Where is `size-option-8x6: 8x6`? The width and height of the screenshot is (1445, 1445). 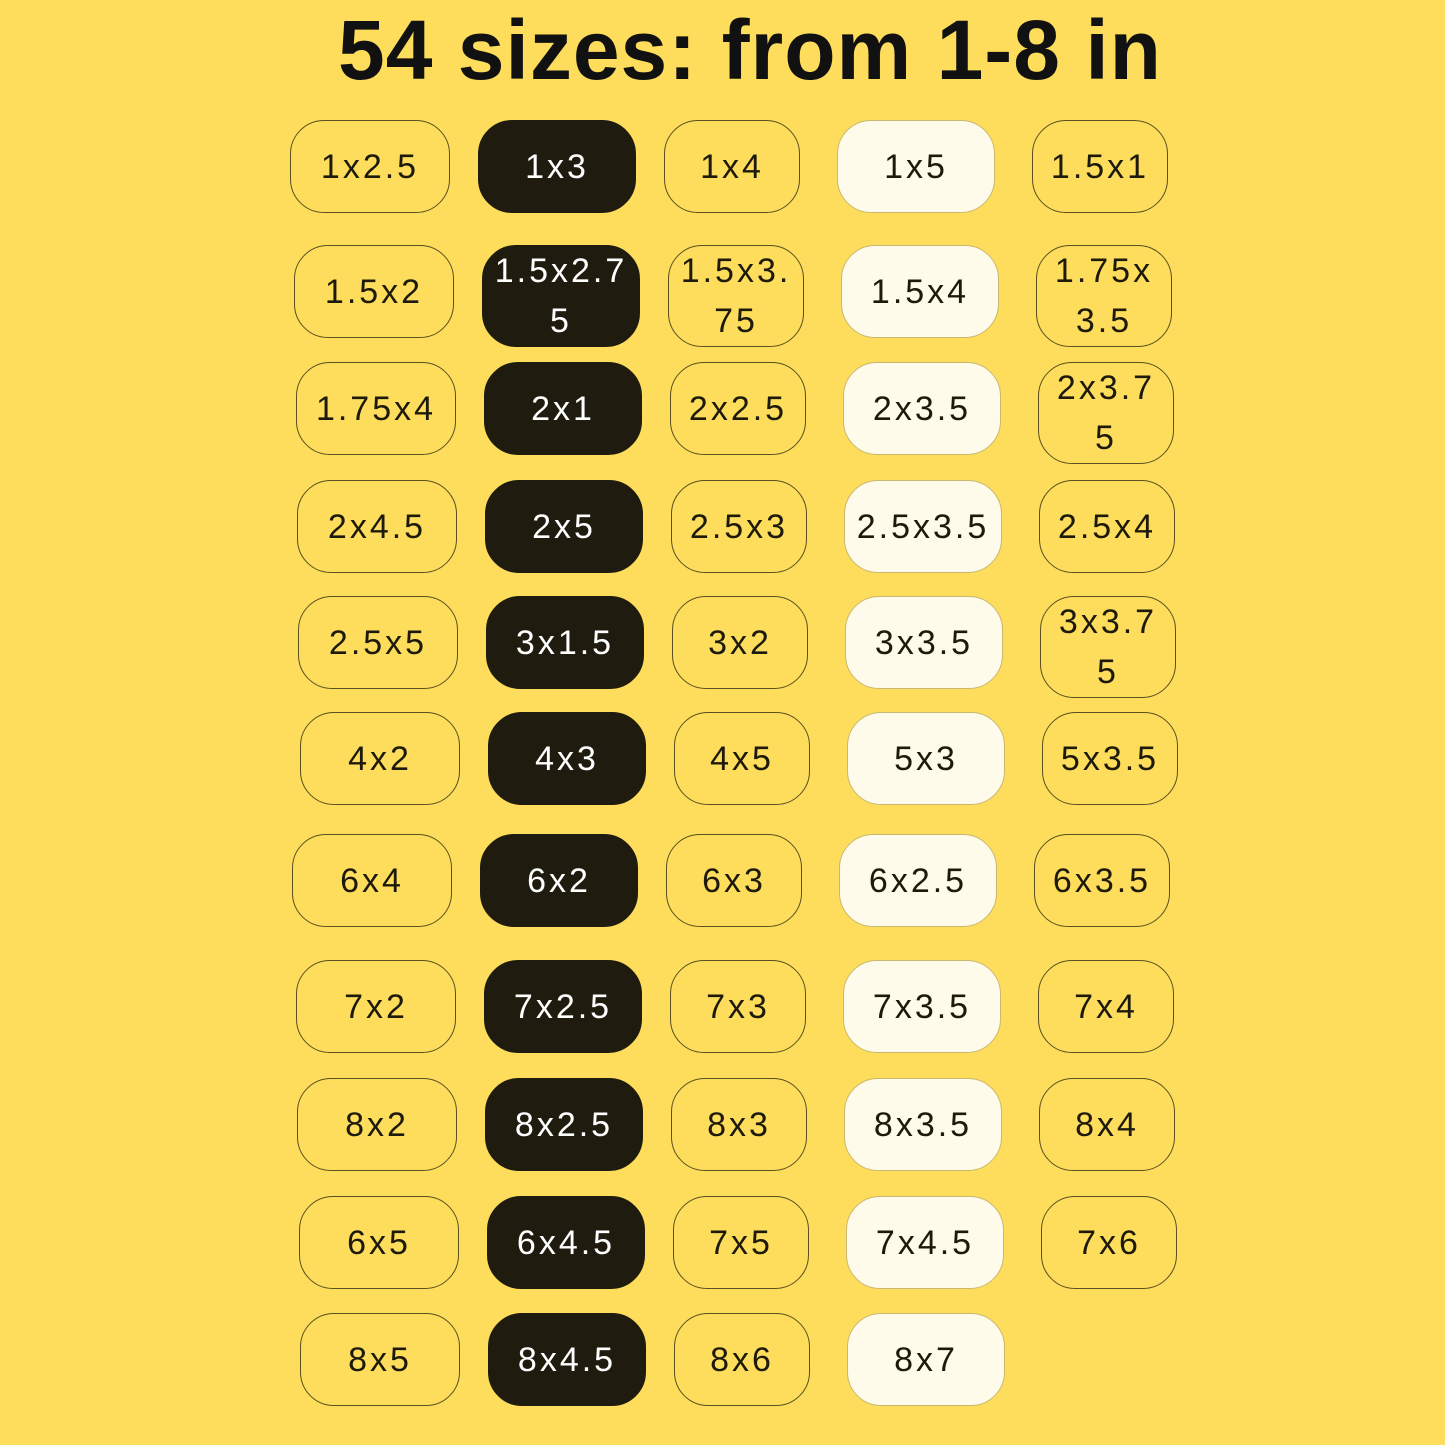 size-option-8x6: 8x6 is located at coordinates (742, 1359).